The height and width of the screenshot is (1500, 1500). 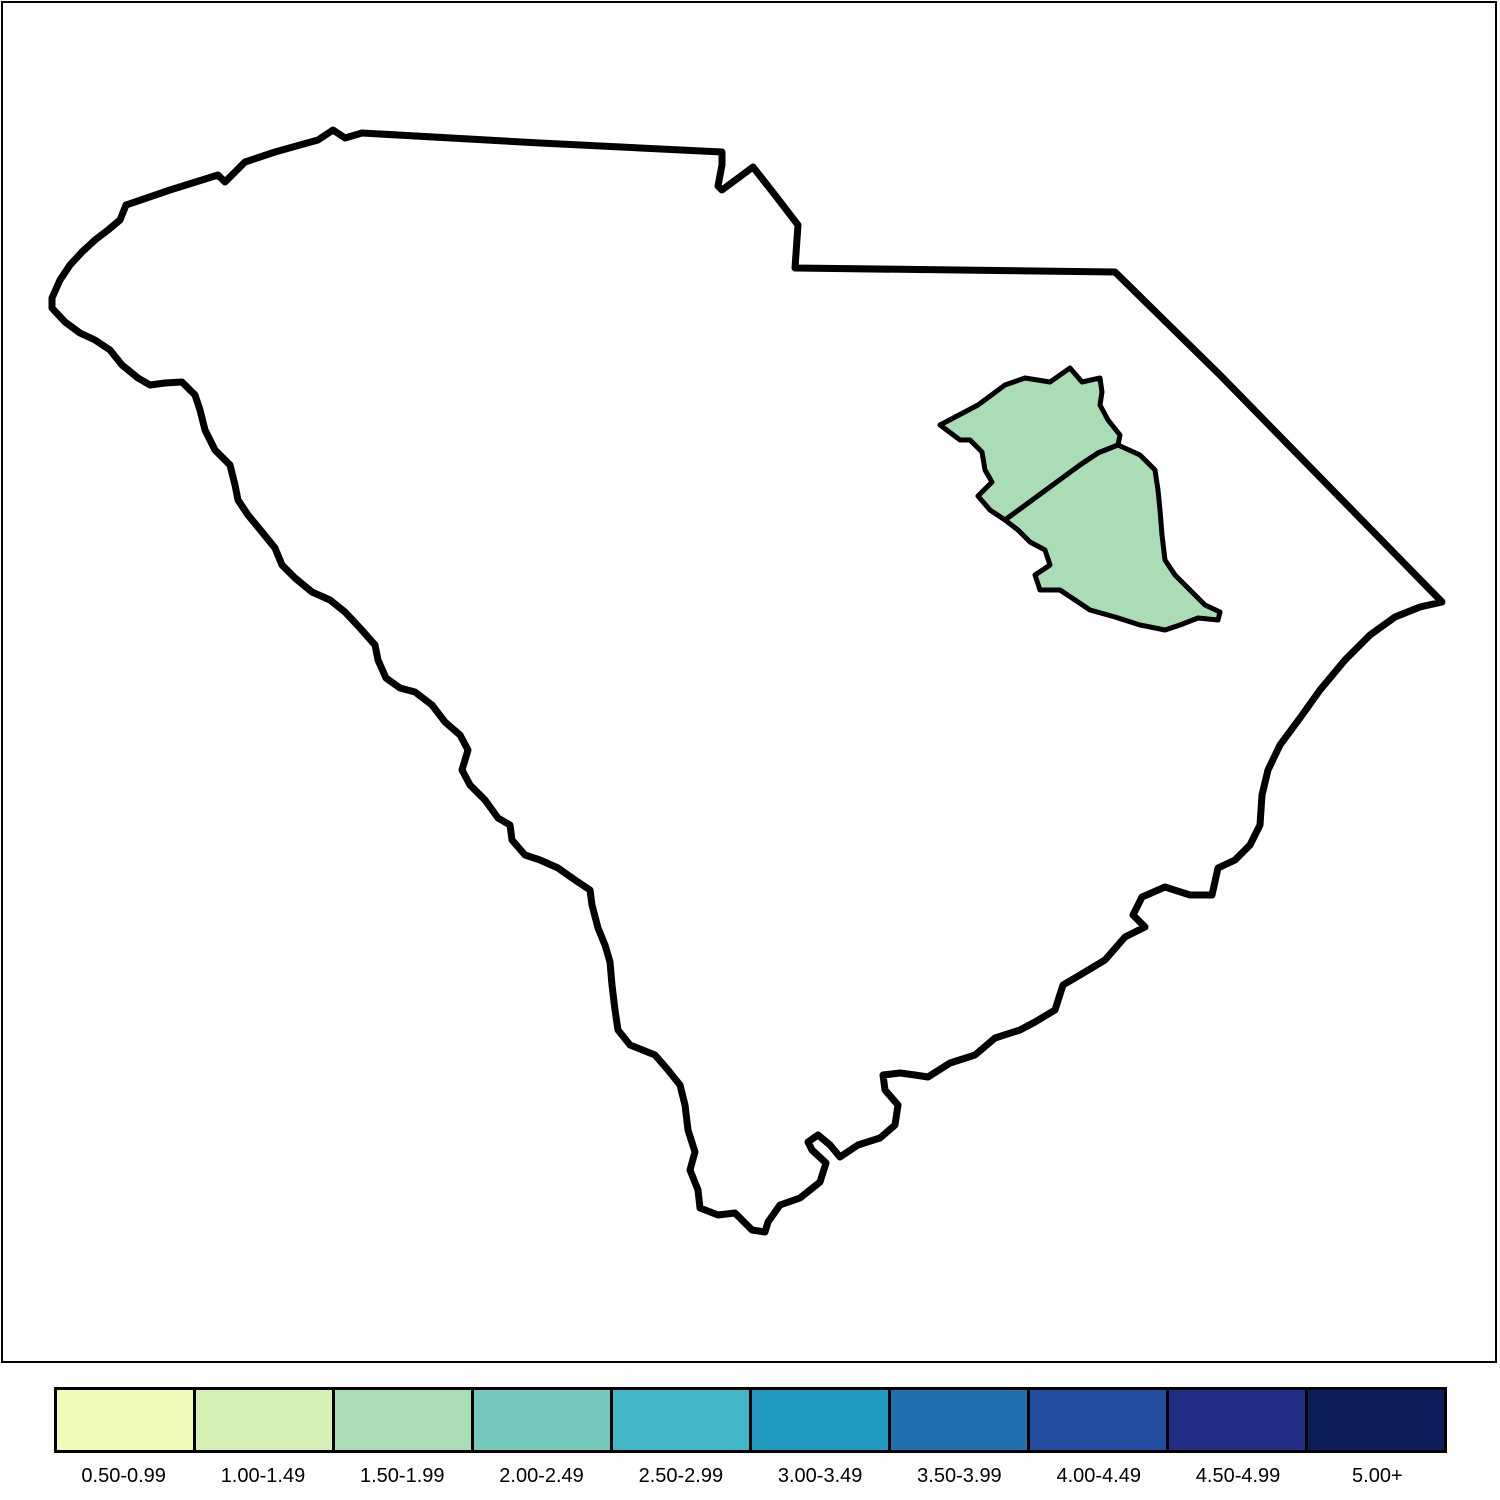 What do you see at coordinates (1098, 1476) in the screenshot?
I see `legend-label: 4.00-4.49` at bounding box center [1098, 1476].